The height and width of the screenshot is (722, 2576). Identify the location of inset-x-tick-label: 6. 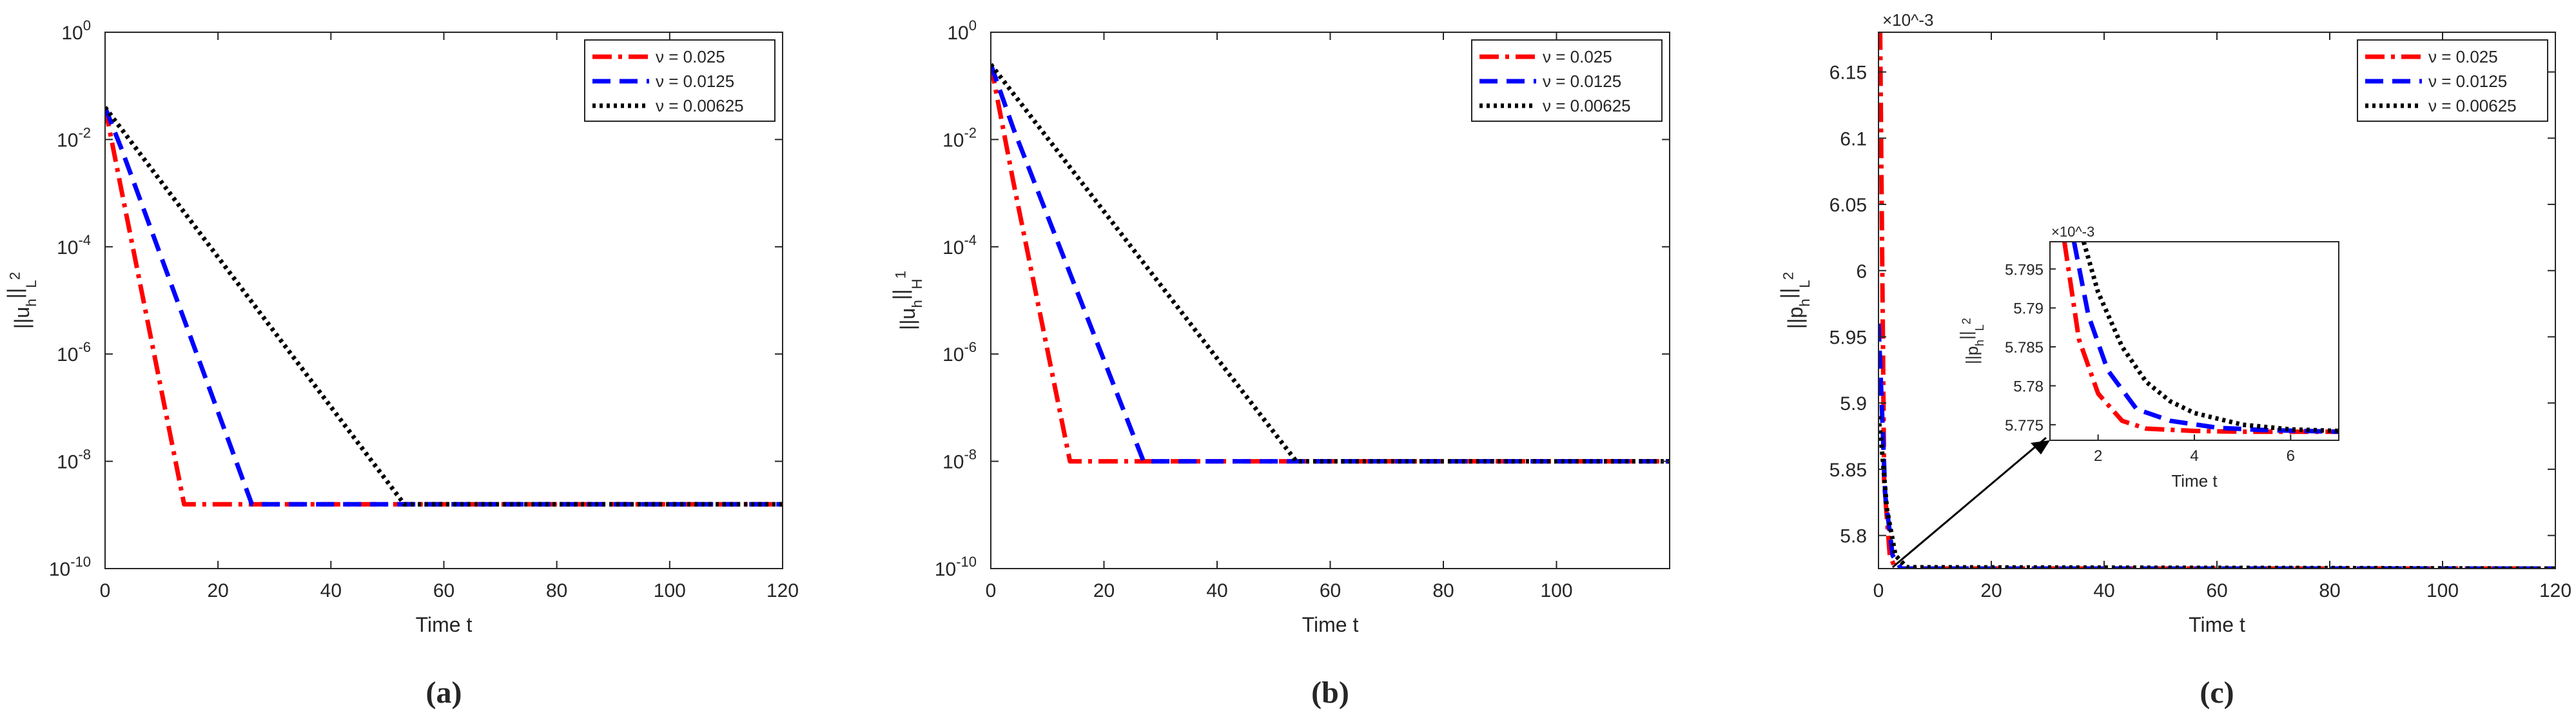
(2291, 456).